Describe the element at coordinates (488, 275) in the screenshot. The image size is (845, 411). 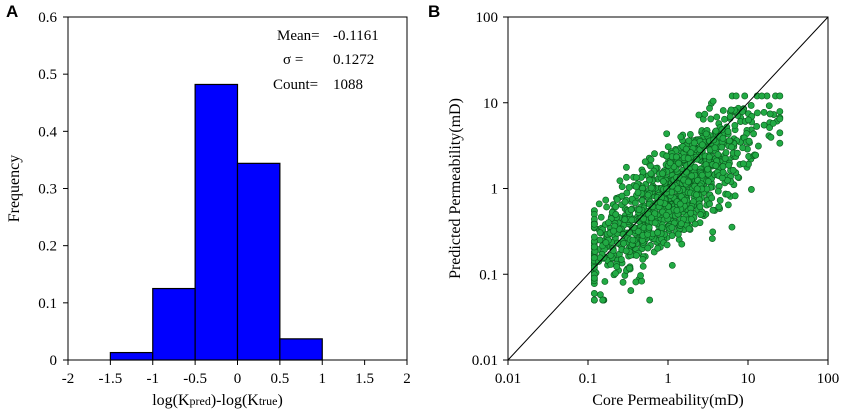
I see `y-tick-label: 0.1` at that location.